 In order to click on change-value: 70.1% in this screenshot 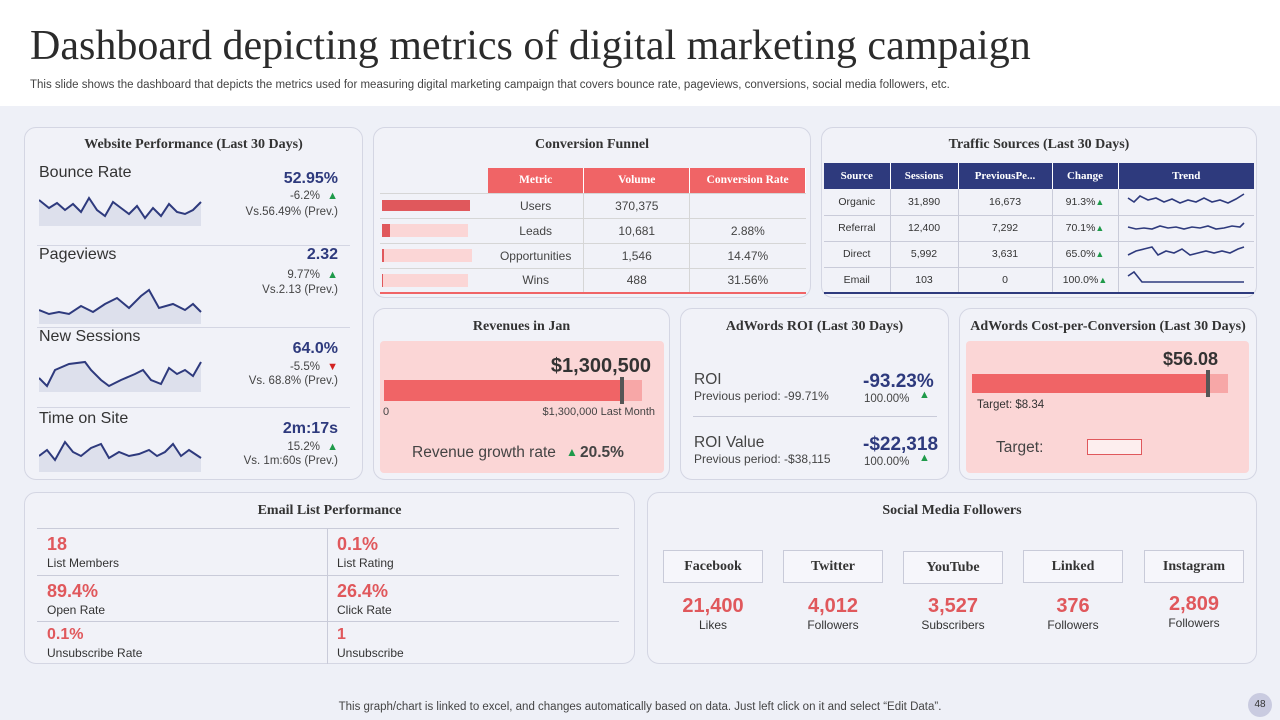, I will do `click(1080, 228)`.